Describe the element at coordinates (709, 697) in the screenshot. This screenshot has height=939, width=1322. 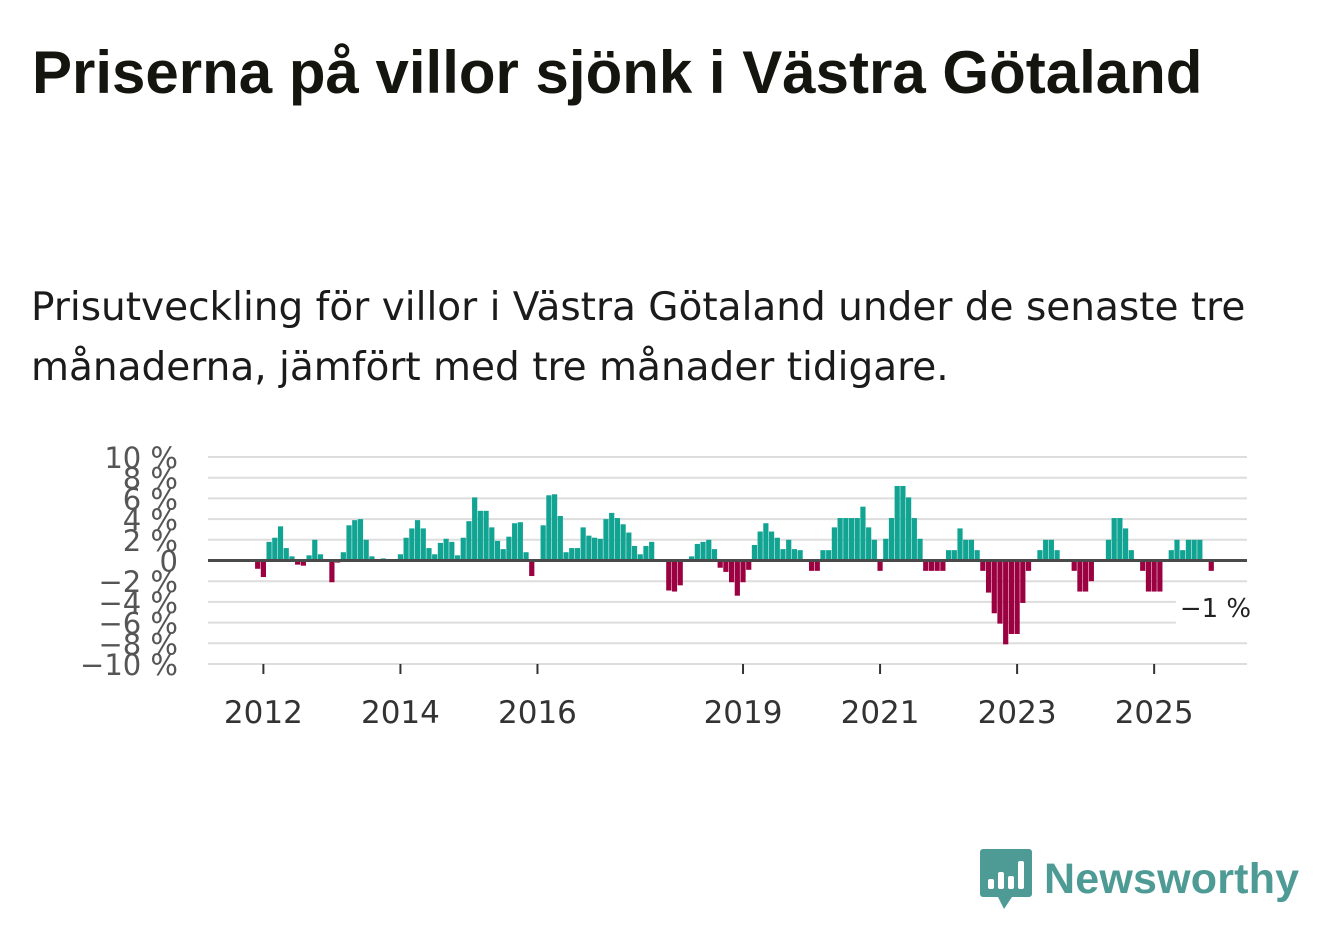
I see `x-axis-ticks: 2012 2014 2016 2019 2021 2023 2025` at that location.